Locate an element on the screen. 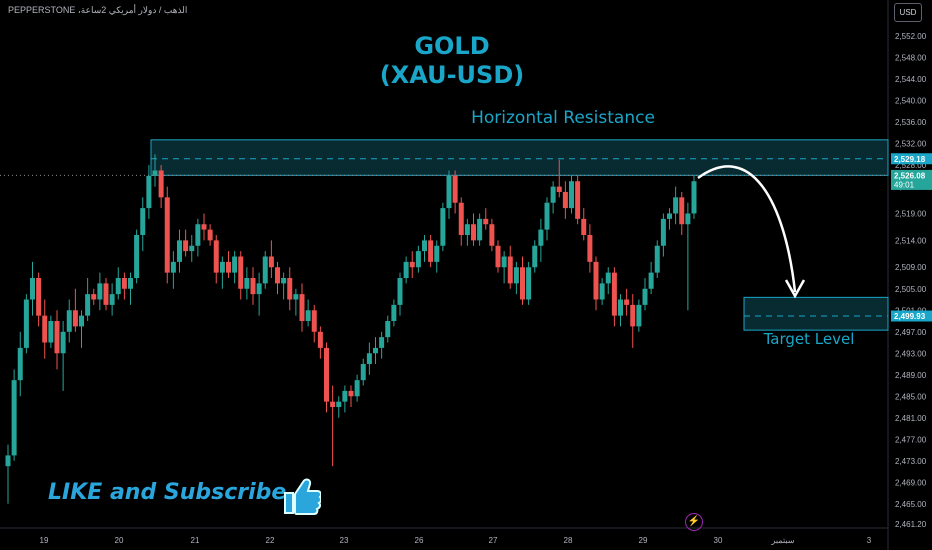  x-tick-label: 23 is located at coordinates (344, 540).